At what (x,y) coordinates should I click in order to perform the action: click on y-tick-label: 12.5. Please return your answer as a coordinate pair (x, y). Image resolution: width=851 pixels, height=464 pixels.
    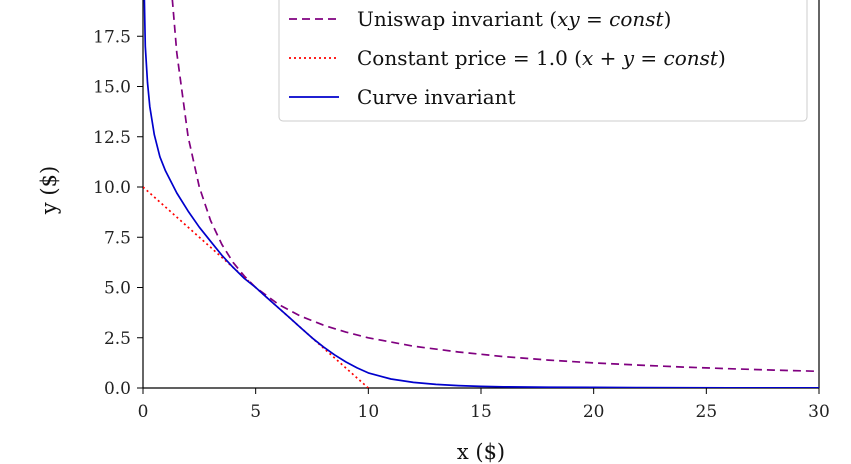
    Looking at the image, I should click on (112, 138).